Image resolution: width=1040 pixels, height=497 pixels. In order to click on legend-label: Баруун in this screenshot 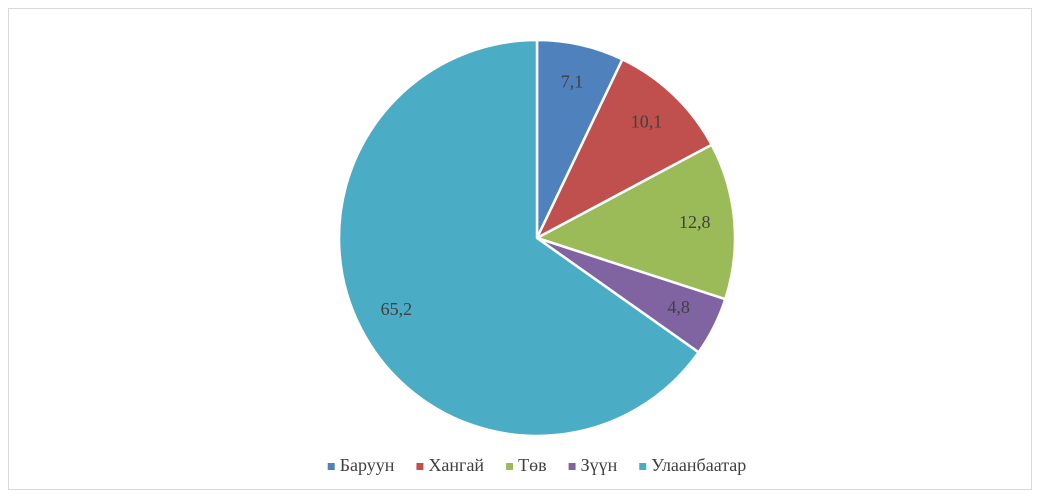, I will do `click(367, 465)`.